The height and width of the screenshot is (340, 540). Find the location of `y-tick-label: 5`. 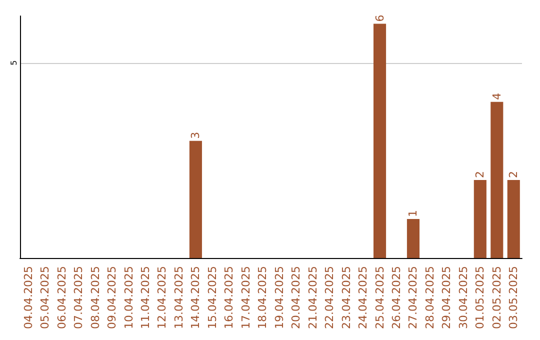

y-tick-label: 5 is located at coordinates (14, 63).